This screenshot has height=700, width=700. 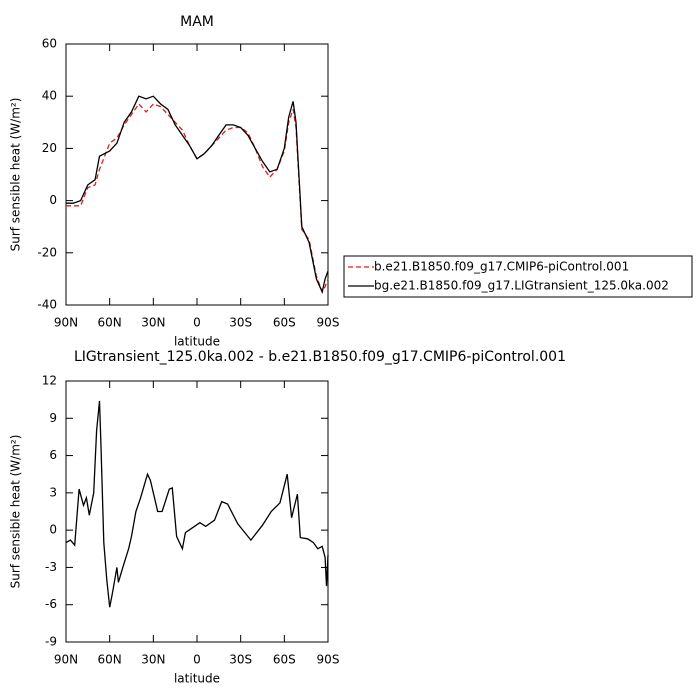 What do you see at coordinates (501, 267) in the screenshot?
I see `legend-label: b.e21.B1850.f09_g17.CMIP6-piControl.001` at bounding box center [501, 267].